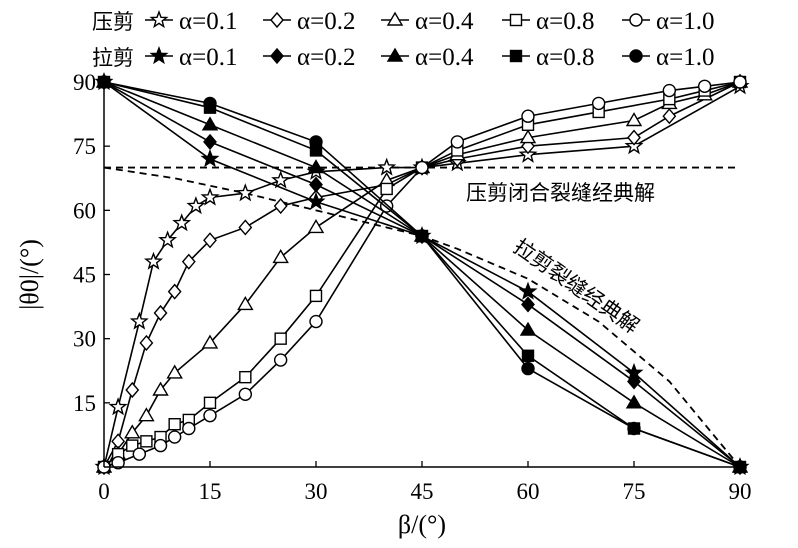 Image resolution: width=798 pixels, height=548 pixels. What do you see at coordinates (422, 491) in the screenshot?
I see `x-tick-label: 45` at bounding box center [422, 491].